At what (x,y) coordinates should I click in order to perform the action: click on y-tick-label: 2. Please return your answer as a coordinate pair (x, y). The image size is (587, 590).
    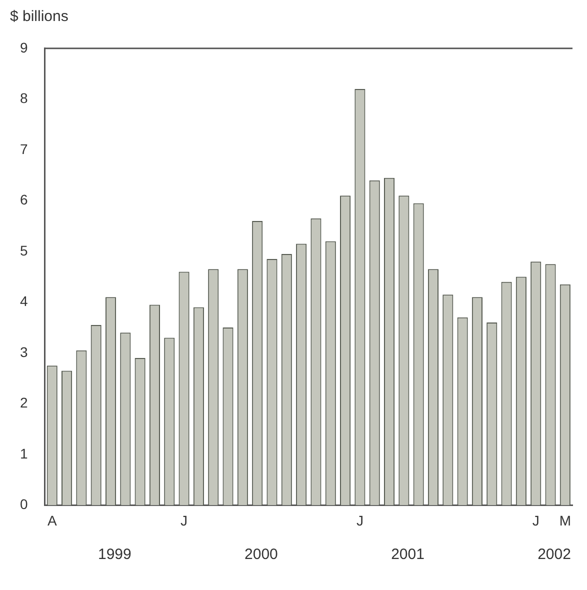
    Looking at the image, I should click on (24, 402).